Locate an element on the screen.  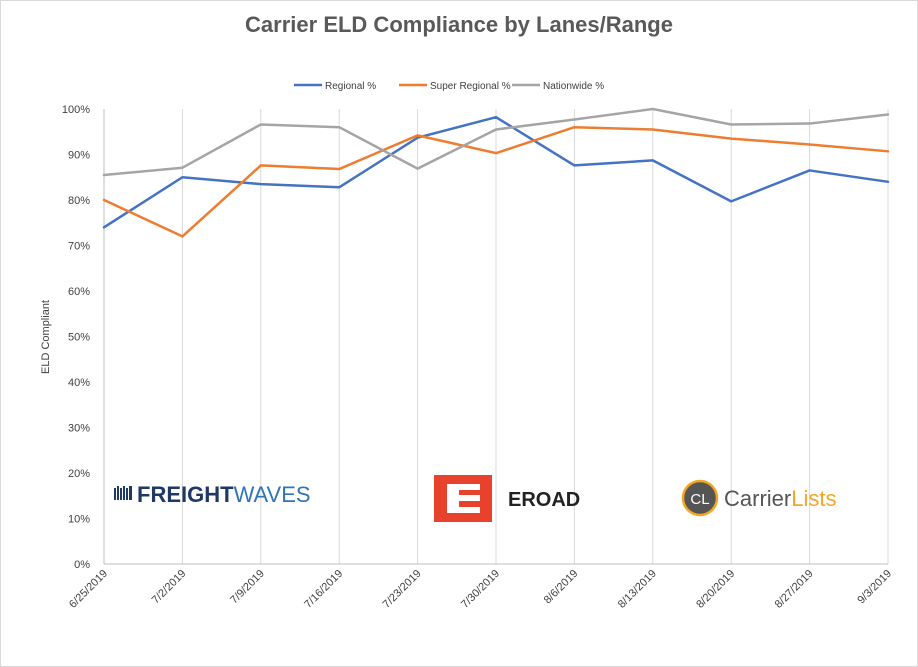
legend-label: Super Regional % is located at coordinates (470, 86).